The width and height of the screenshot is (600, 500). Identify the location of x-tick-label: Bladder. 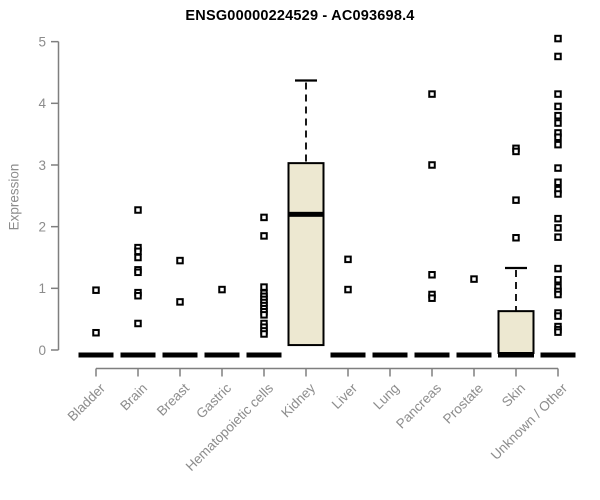
(87, 402).